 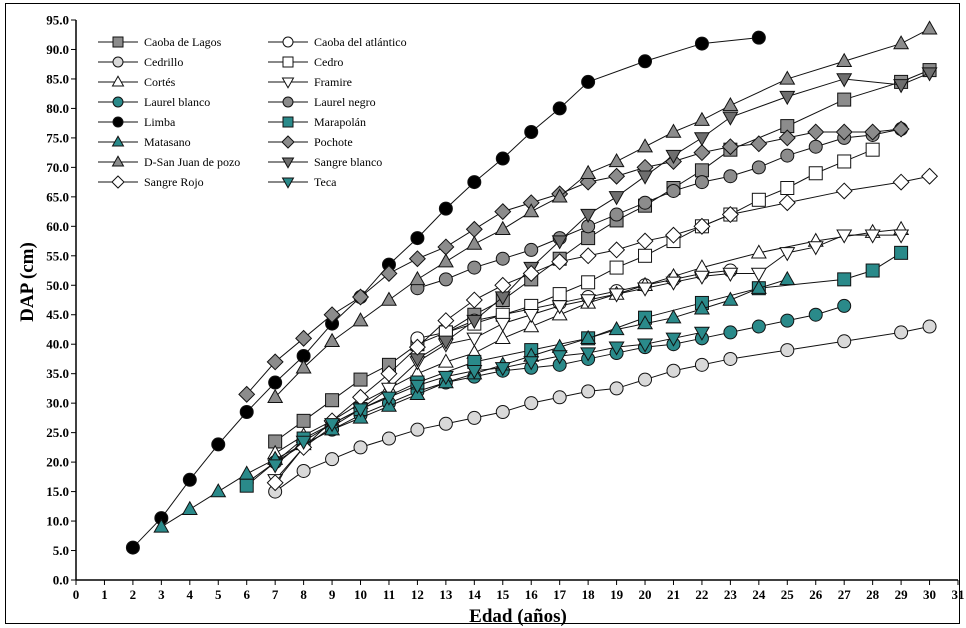 What do you see at coordinates (275, 594) in the screenshot?
I see `x-tick-label: 7` at bounding box center [275, 594].